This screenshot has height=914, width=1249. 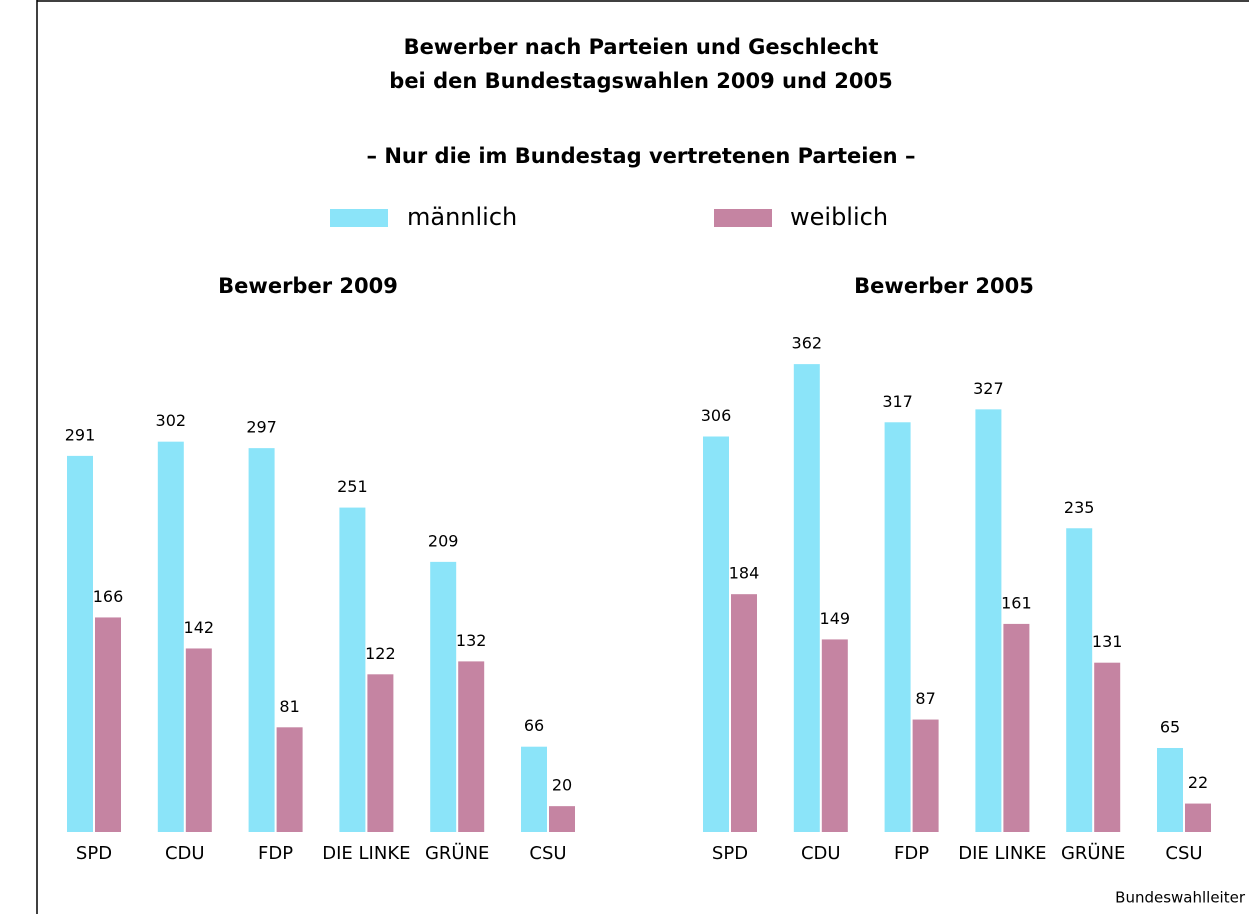 What do you see at coordinates (308, 286) in the screenshot?
I see `chart-subtitle: Bewerber 2009` at bounding box center [308, 286].